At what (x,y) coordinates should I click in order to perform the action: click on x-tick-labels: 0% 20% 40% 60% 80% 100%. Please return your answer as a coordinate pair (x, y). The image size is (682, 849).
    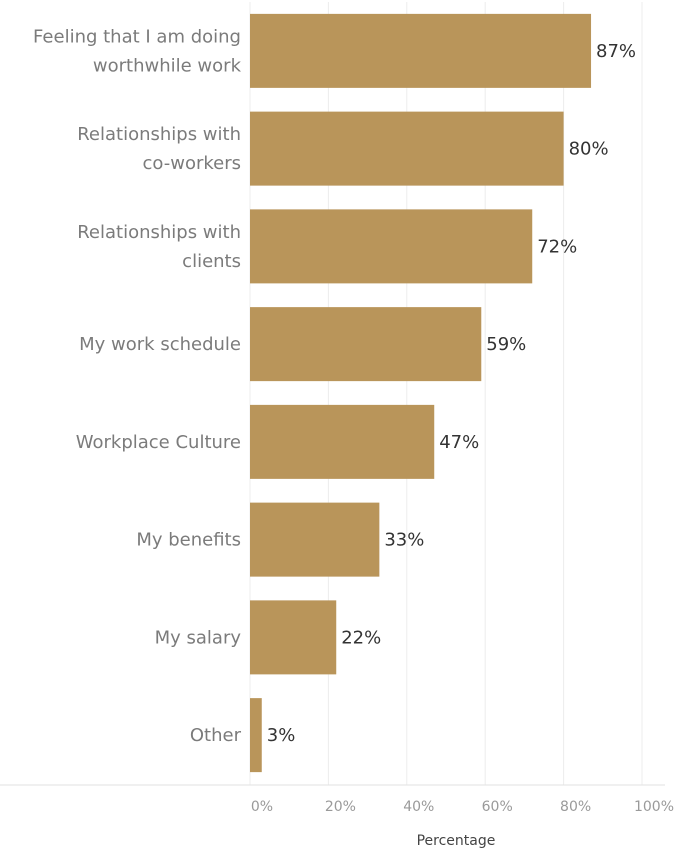
    Looking at the image, I should click on (462, 807).